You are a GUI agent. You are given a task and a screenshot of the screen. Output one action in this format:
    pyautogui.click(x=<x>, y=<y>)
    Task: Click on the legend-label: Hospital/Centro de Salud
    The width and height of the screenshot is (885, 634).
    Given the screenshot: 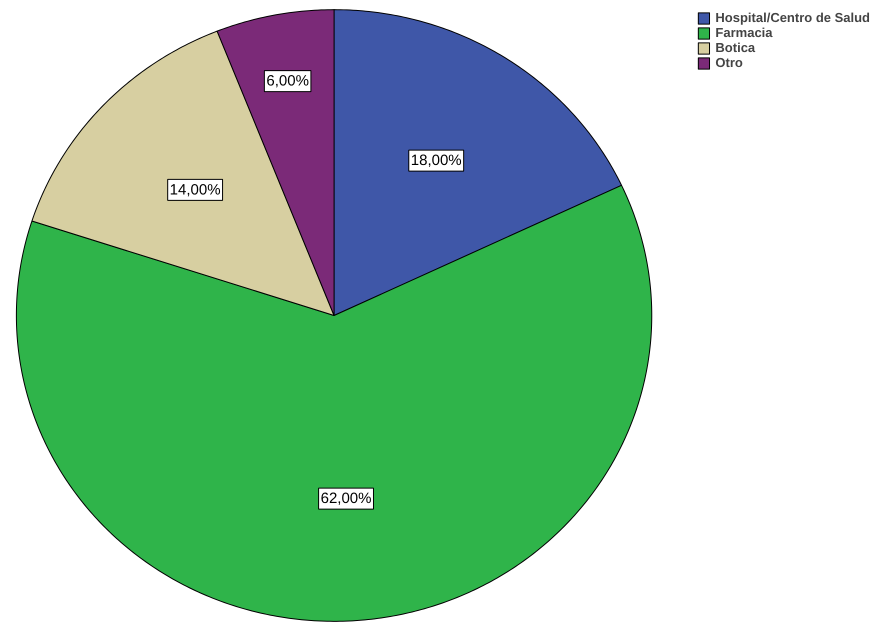 What is the action you would take?
    pyautogui.click(x=792, y=17)
    